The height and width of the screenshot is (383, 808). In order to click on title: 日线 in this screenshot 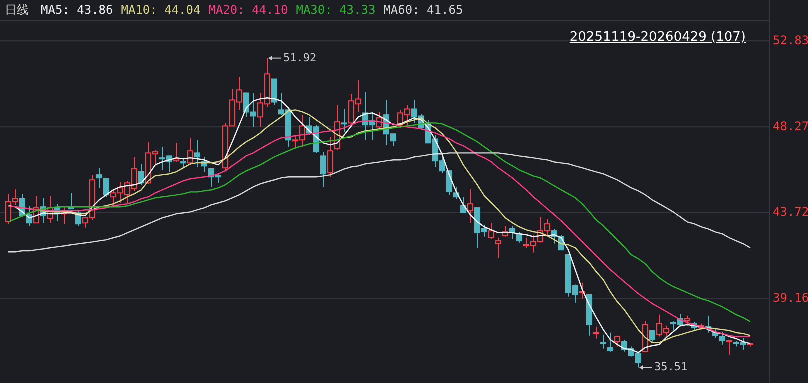, I will do `click(17, 10)`.